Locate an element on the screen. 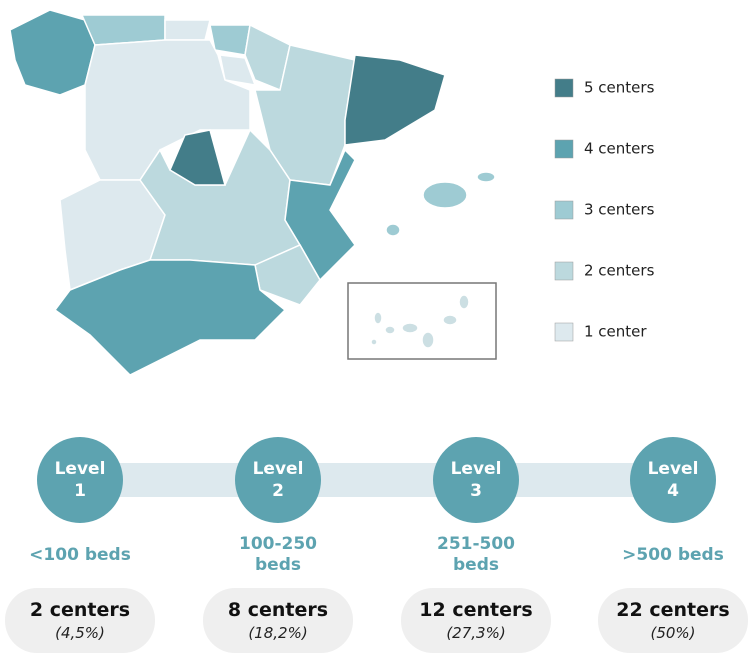  level-number: 4 is located at coordinates (673, 491).